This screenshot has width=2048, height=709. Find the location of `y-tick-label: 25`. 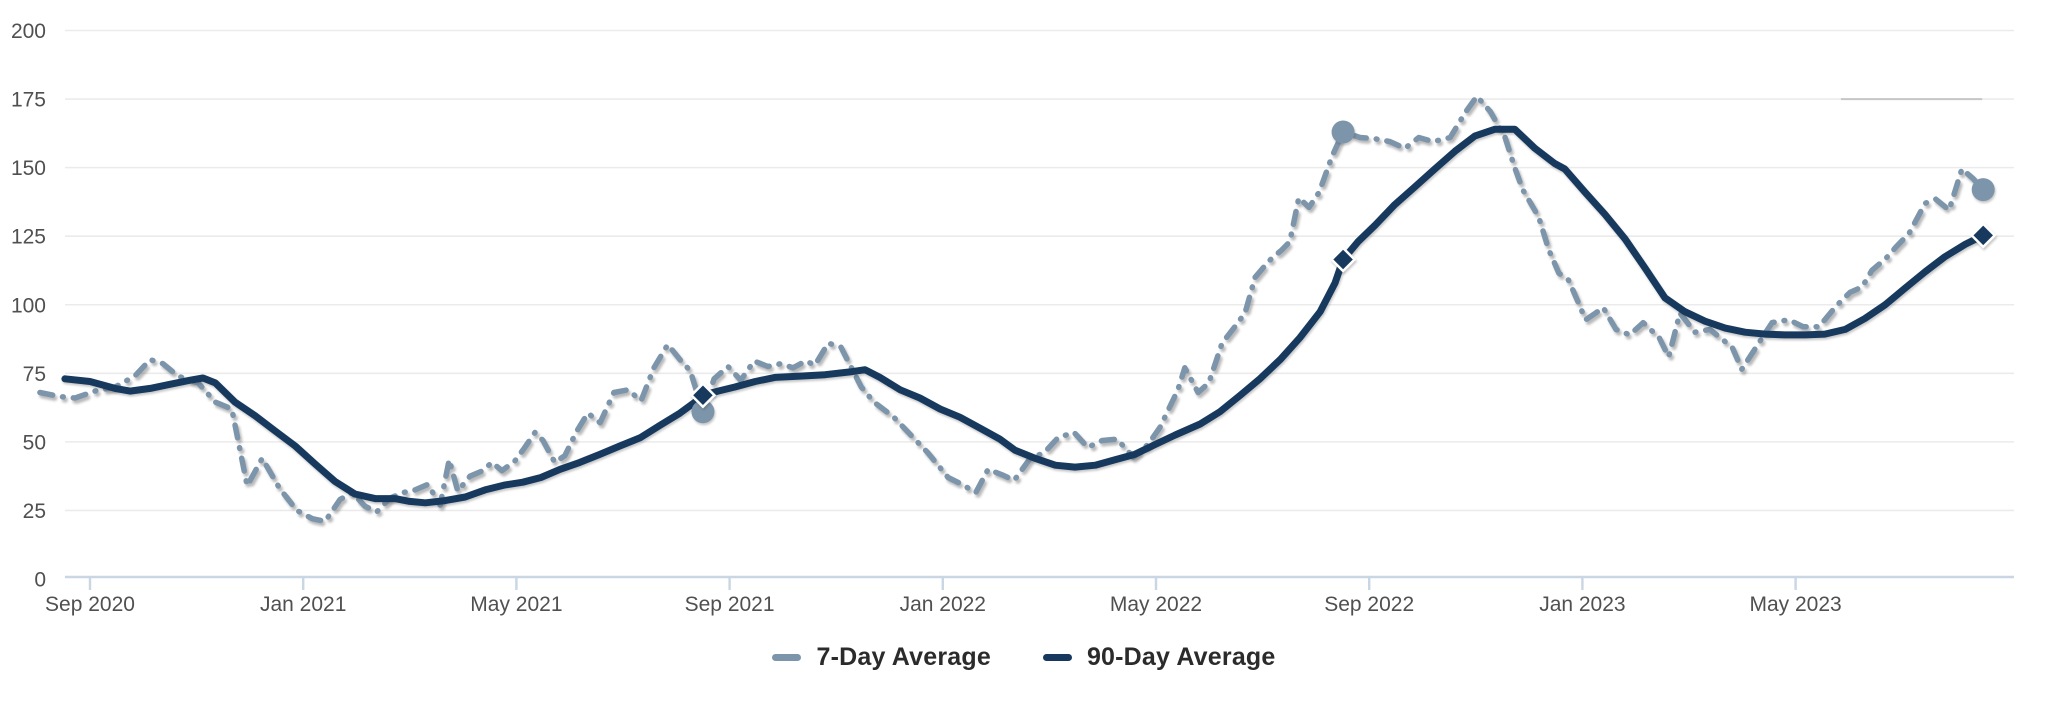

y-tick-label: 25 is located at coordinates (34, 511).